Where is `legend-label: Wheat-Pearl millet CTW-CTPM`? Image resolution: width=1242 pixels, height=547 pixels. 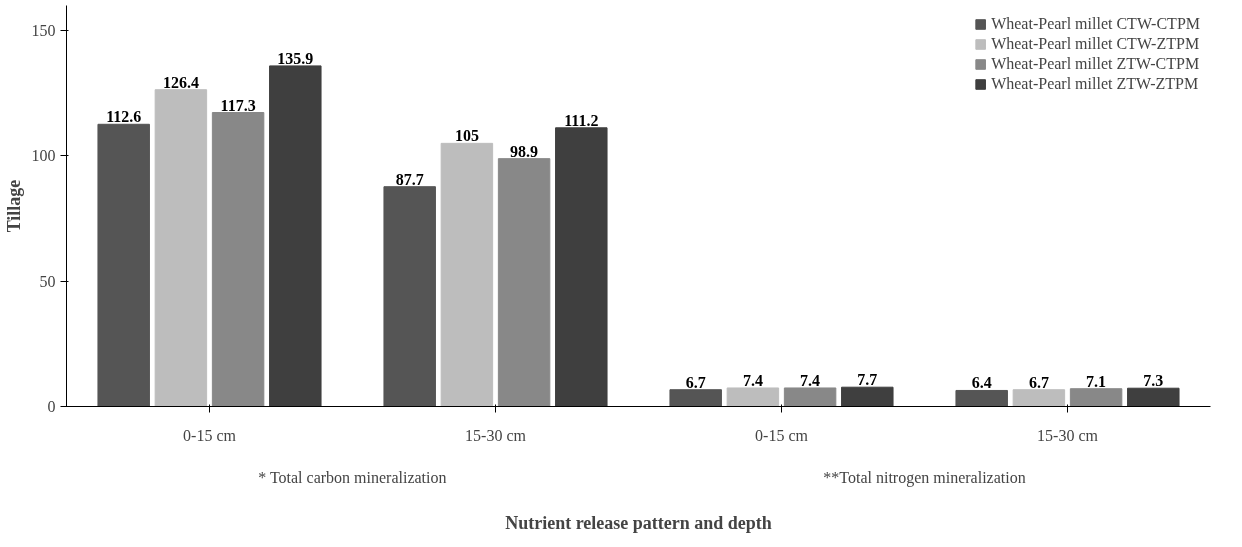
legend-label: Wheat-Pearl millet CTW-CTPM is located at coordinates (1095, 24).